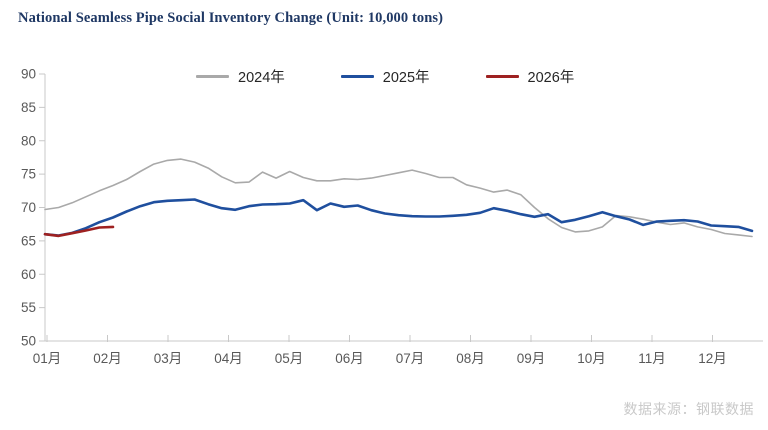 This screenshot has height=430, width=768. I want to click on x-tick-label: 09月, so click(531, 358).